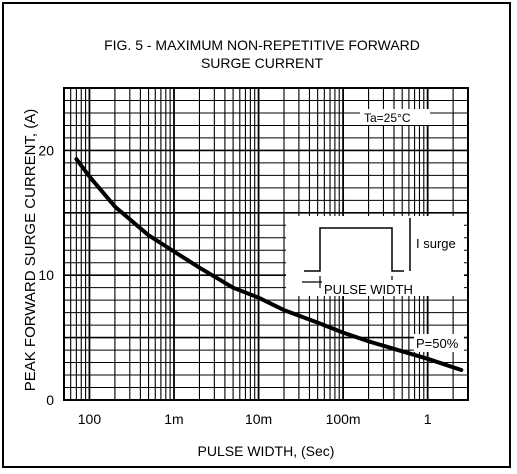 The width and height of the screenshot is (517, 474). I want to click on y-tick-label: 0, so click(50, 400).